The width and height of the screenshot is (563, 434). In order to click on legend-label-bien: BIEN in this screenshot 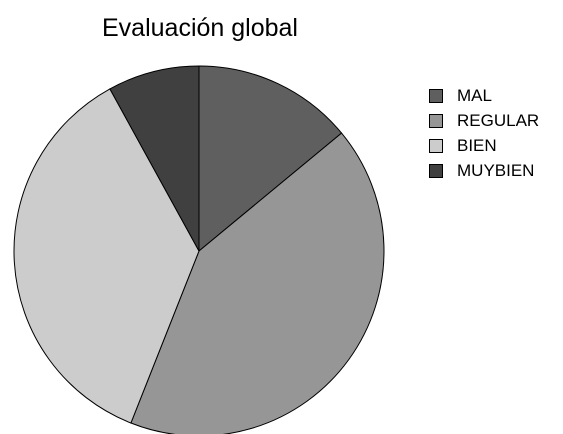, I will do `click(477, 145)`.